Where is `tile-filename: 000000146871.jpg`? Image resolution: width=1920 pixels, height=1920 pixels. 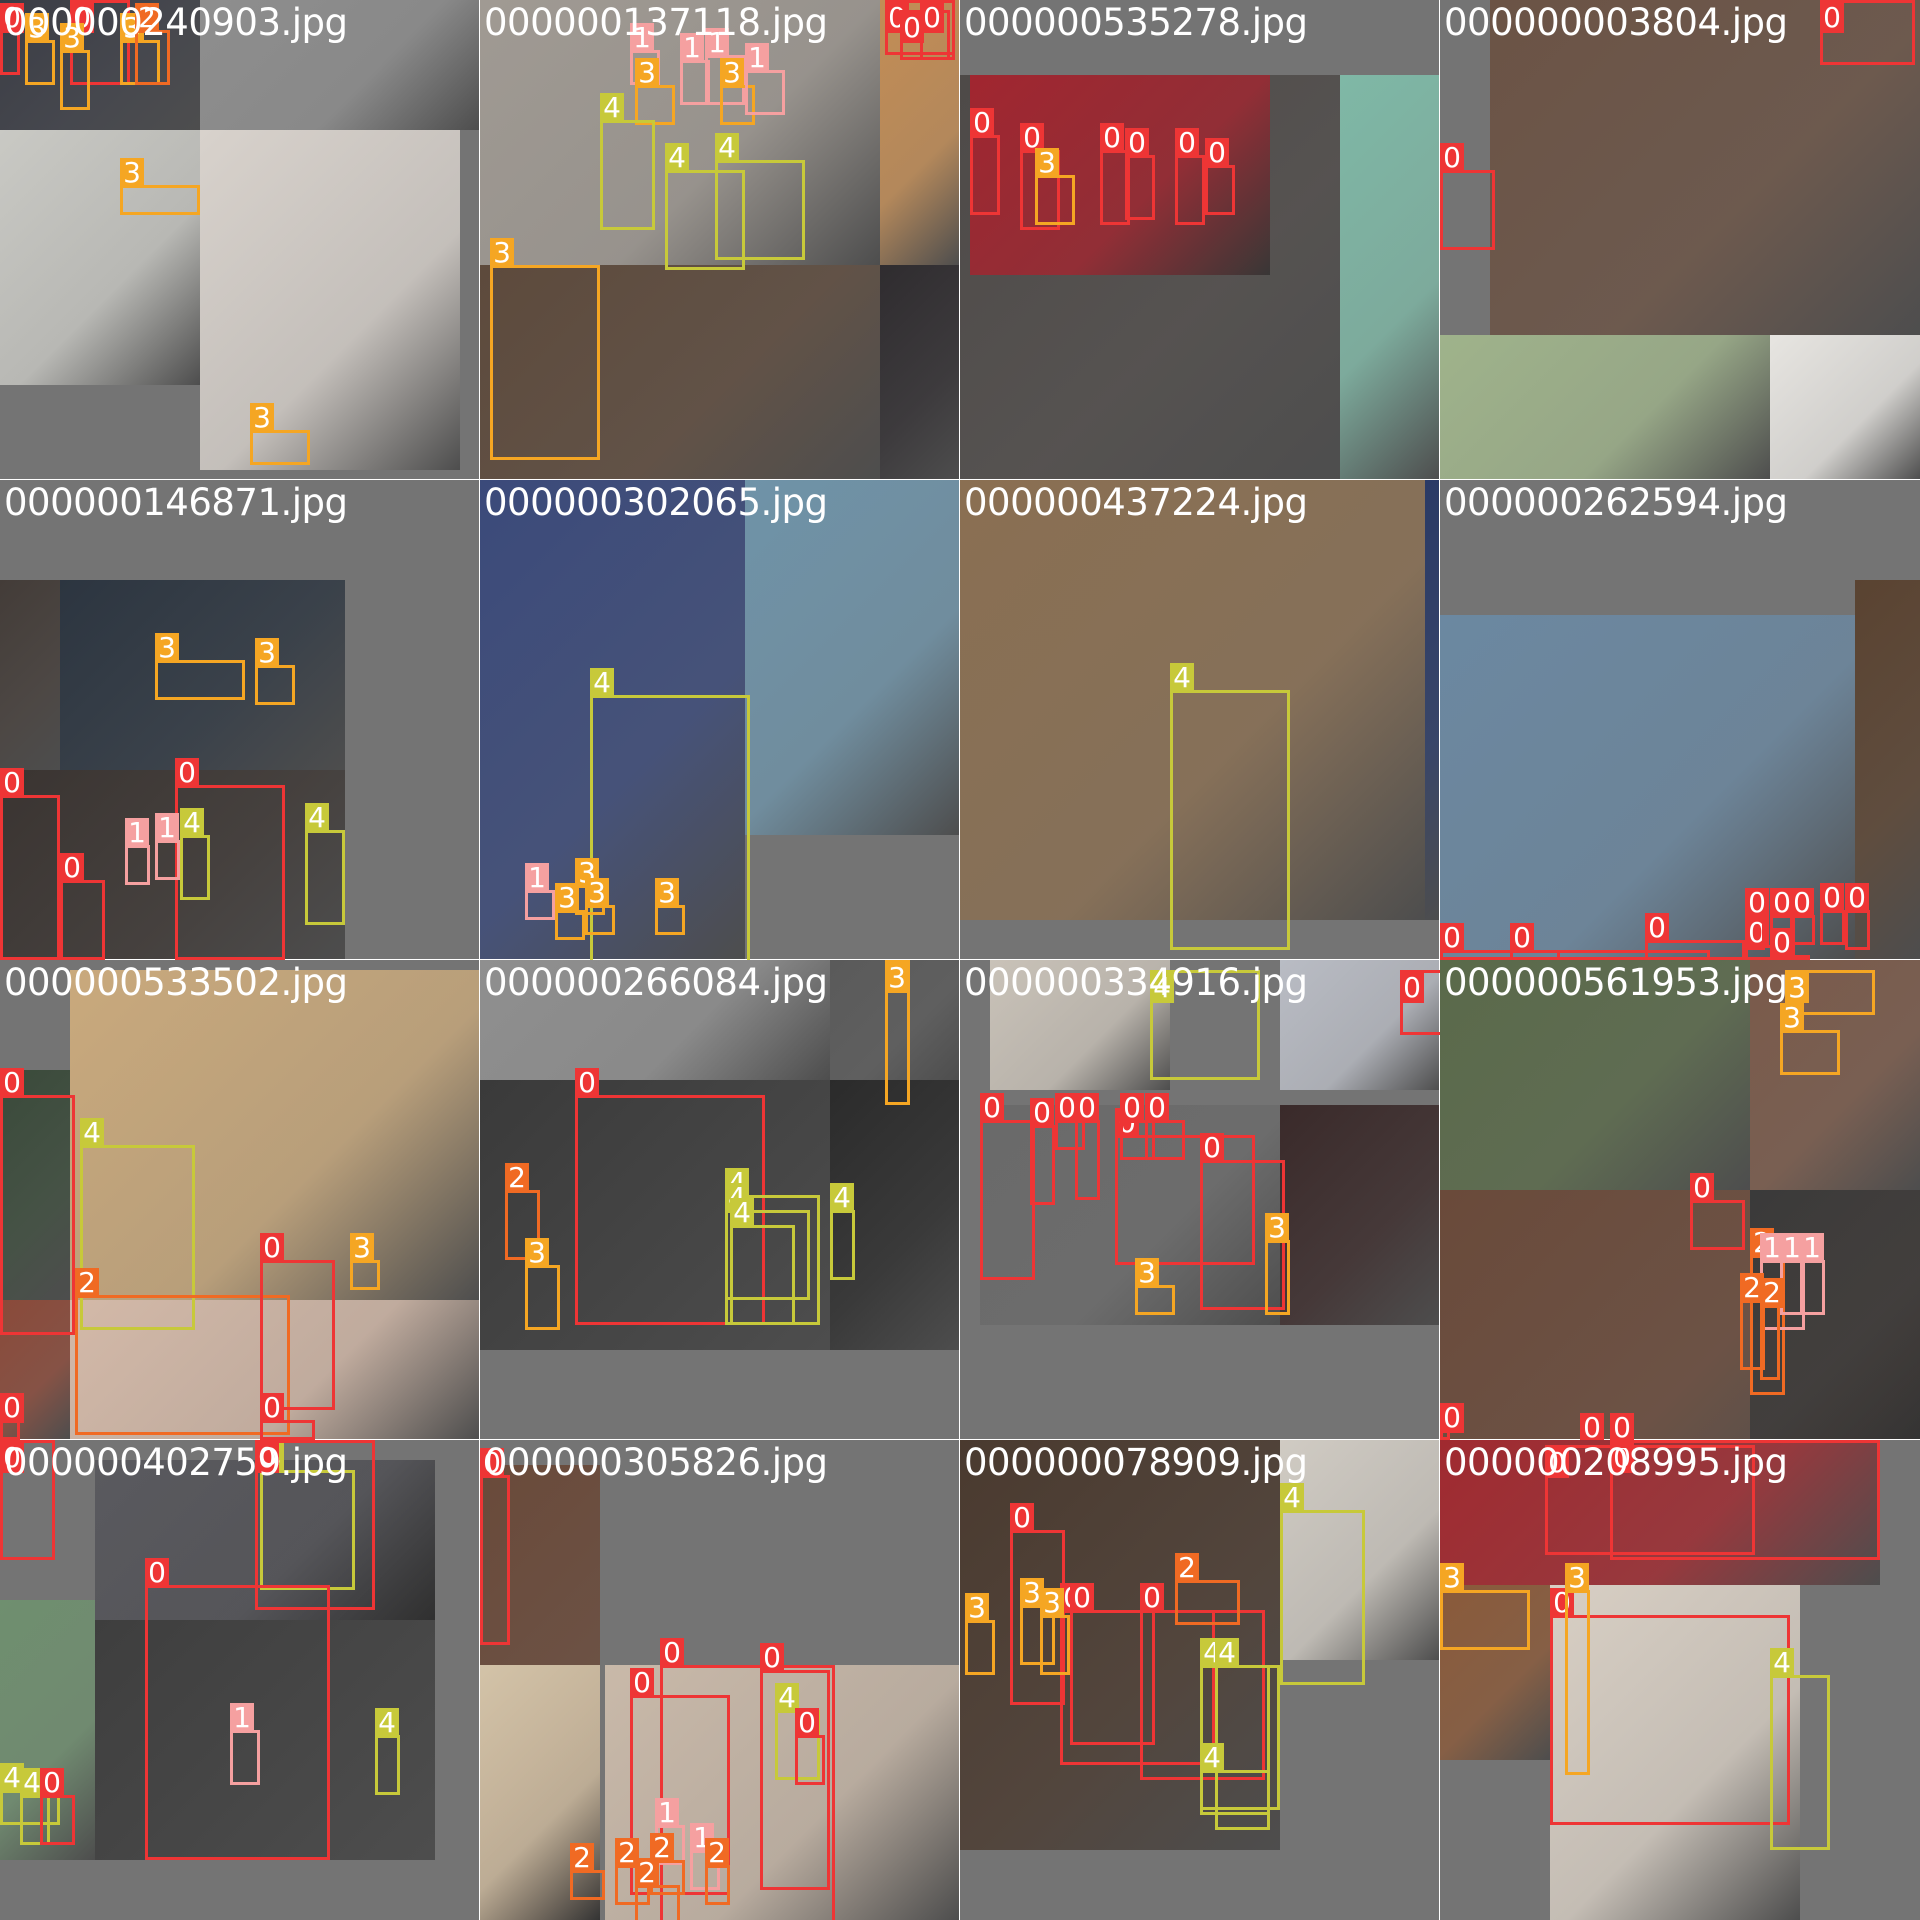
tile-filename: 000000146871.jpg is located at coordinates (176, 502).